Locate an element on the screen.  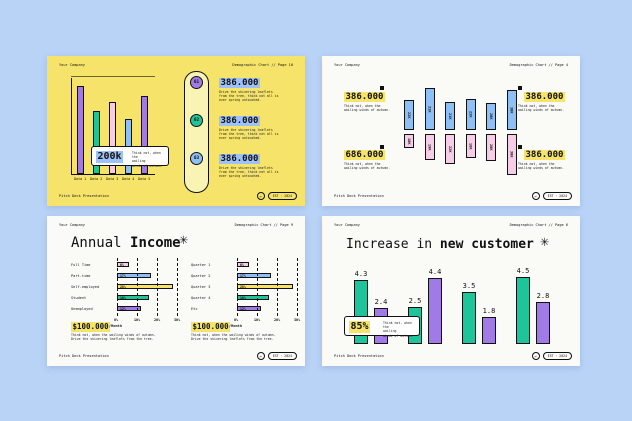
bar-a-label: 2.5 is located at coordinates (415, 300).